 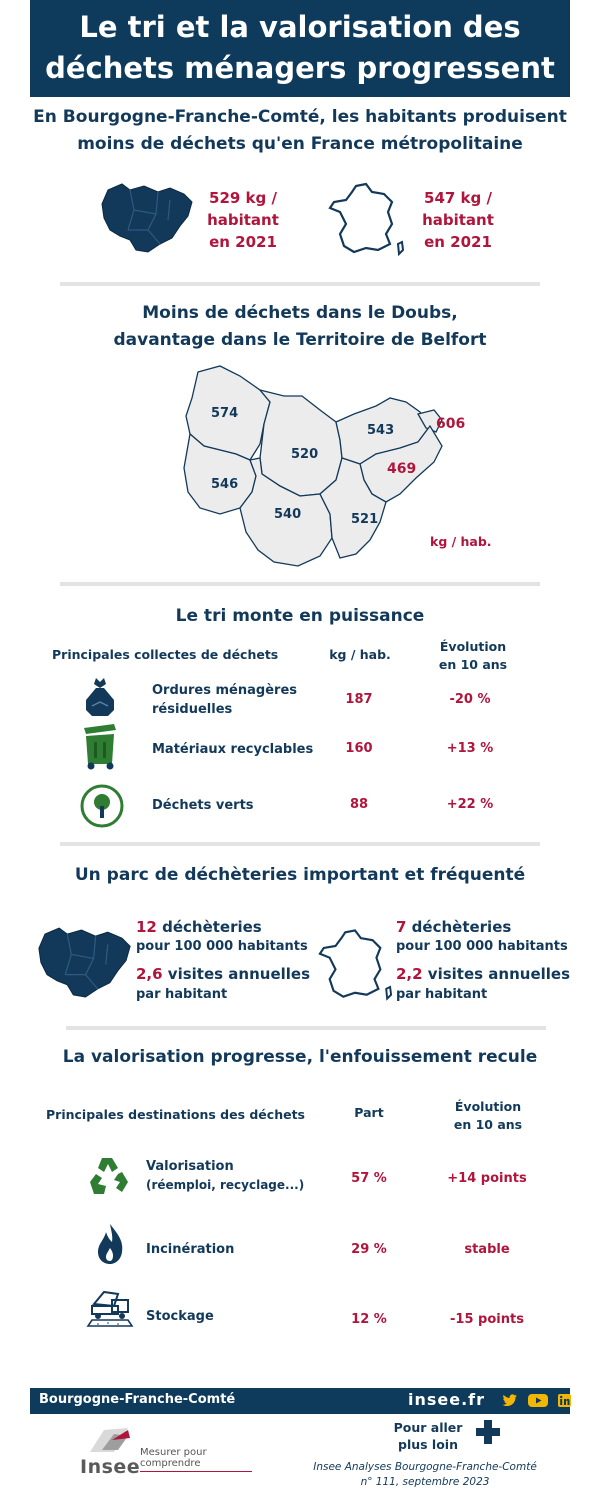 I want to click on france-kg-line2: habitant, so click(x=458, y=220).